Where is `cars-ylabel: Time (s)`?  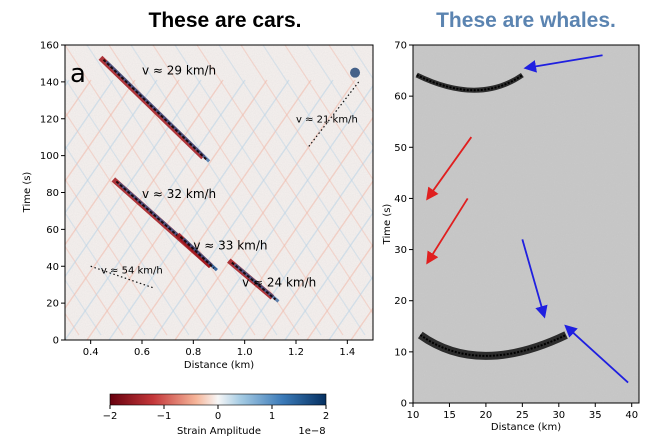 cars-ylabel: Time (s) is located at coordinates (27, 193).